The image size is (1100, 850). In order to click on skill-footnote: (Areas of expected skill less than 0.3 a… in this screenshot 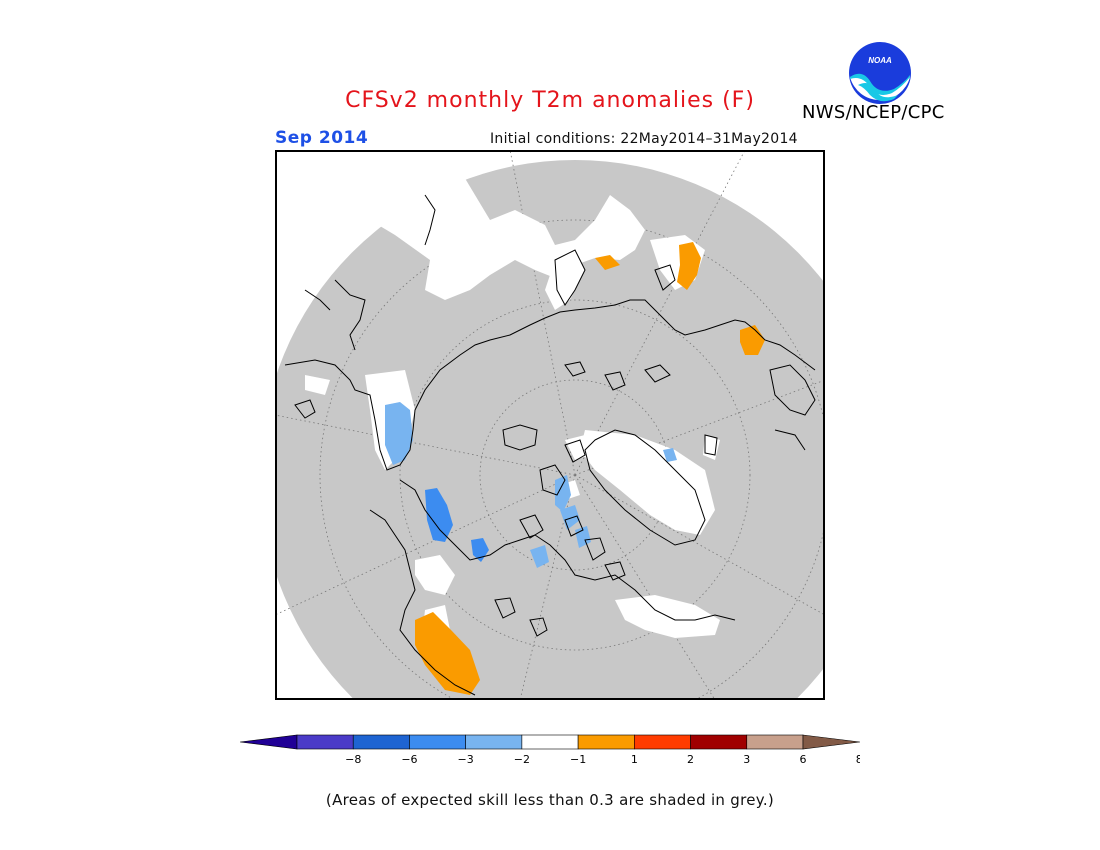, I will do `click(550, 800)`.